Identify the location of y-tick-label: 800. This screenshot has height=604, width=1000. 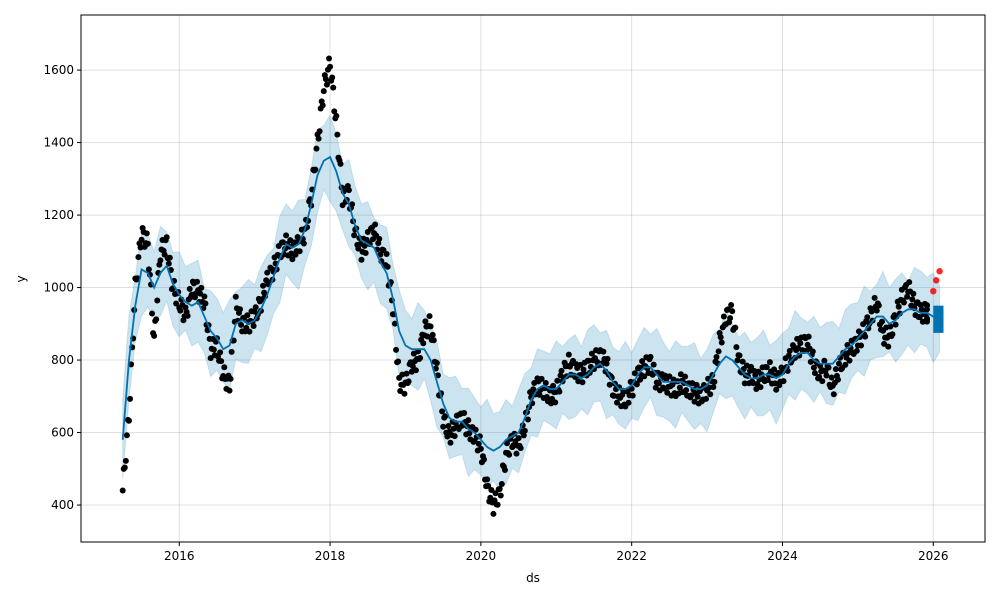
(62, 360).